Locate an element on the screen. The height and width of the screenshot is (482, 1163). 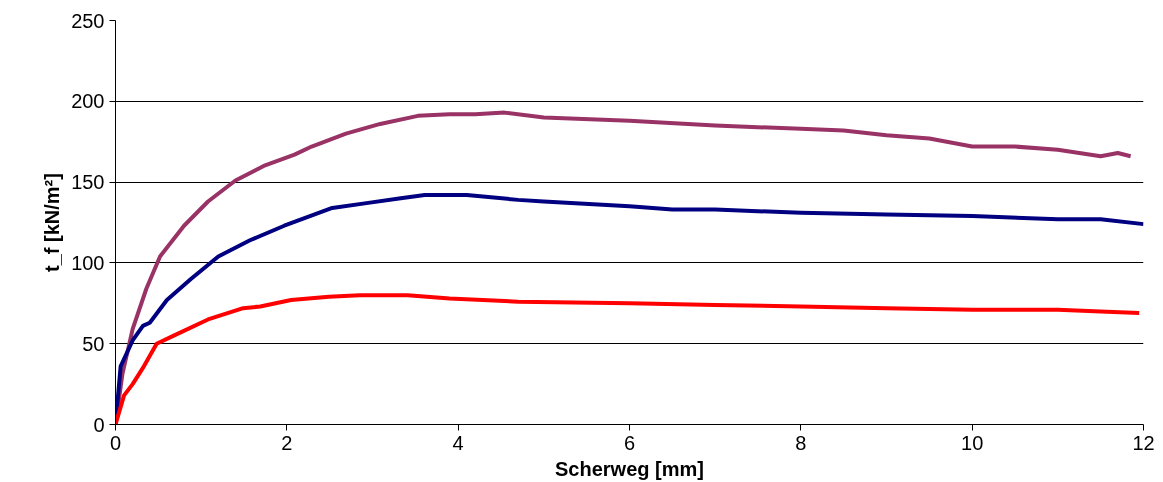
x-tick-label: 0 is located at coordinates (115, 442).